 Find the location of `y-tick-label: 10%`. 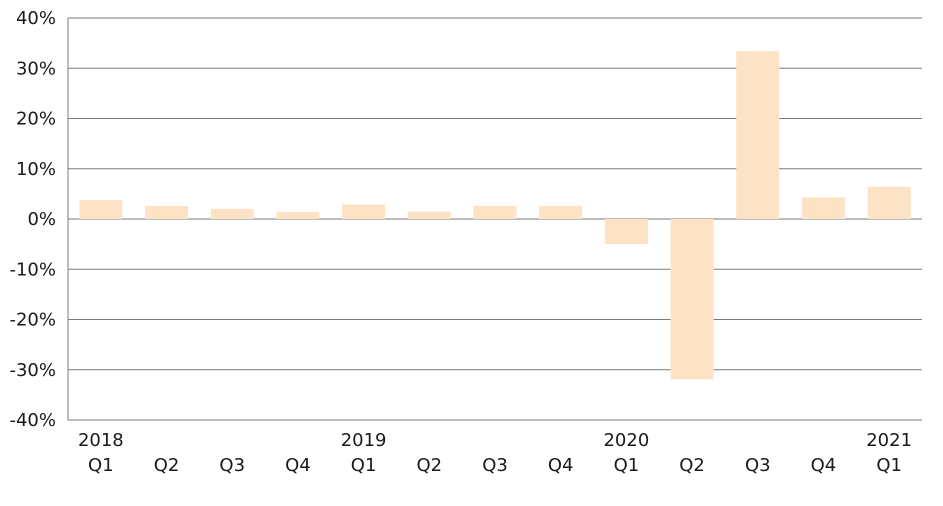

y-tick-label: 10% is located at coordinates (36, 169).